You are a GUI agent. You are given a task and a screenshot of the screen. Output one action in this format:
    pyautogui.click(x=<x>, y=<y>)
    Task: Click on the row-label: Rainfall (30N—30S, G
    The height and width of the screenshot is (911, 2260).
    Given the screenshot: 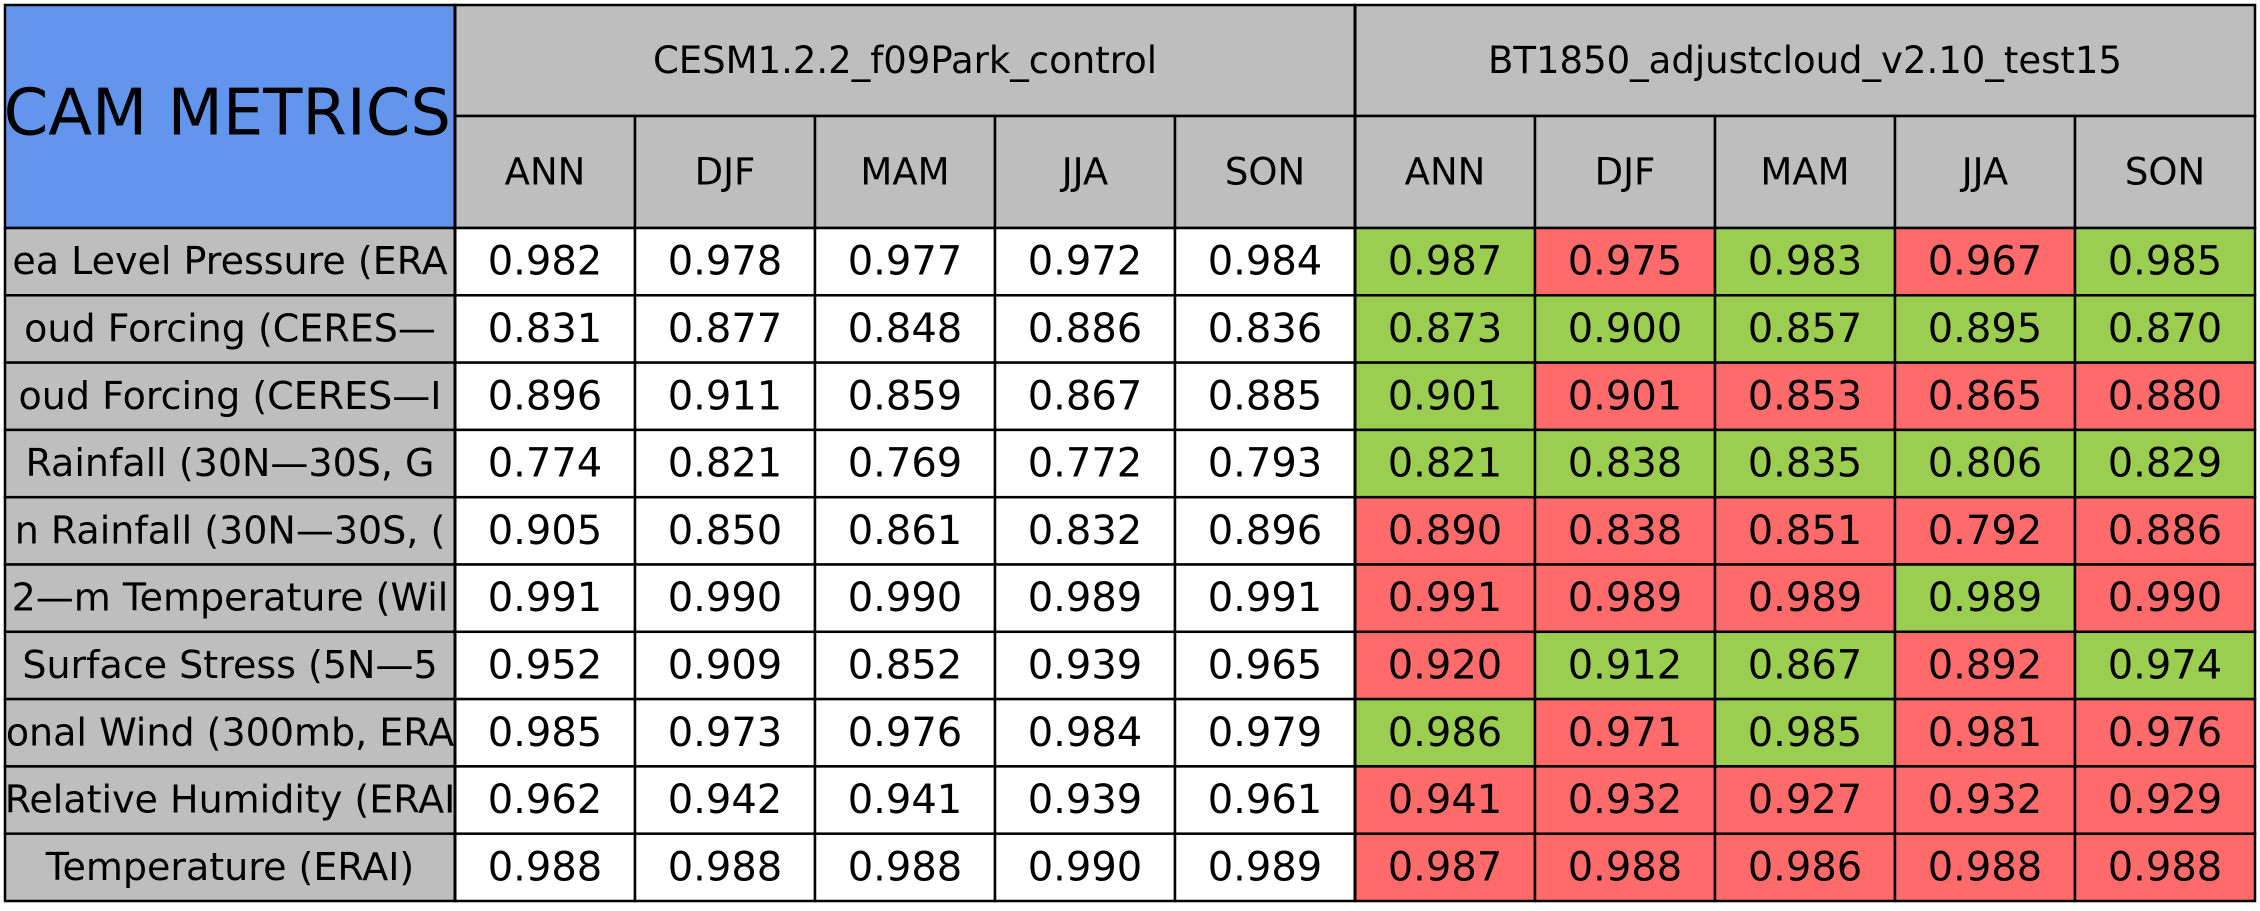 What is the action you would take?
    pyautogui.click(x=229, y=463)
    